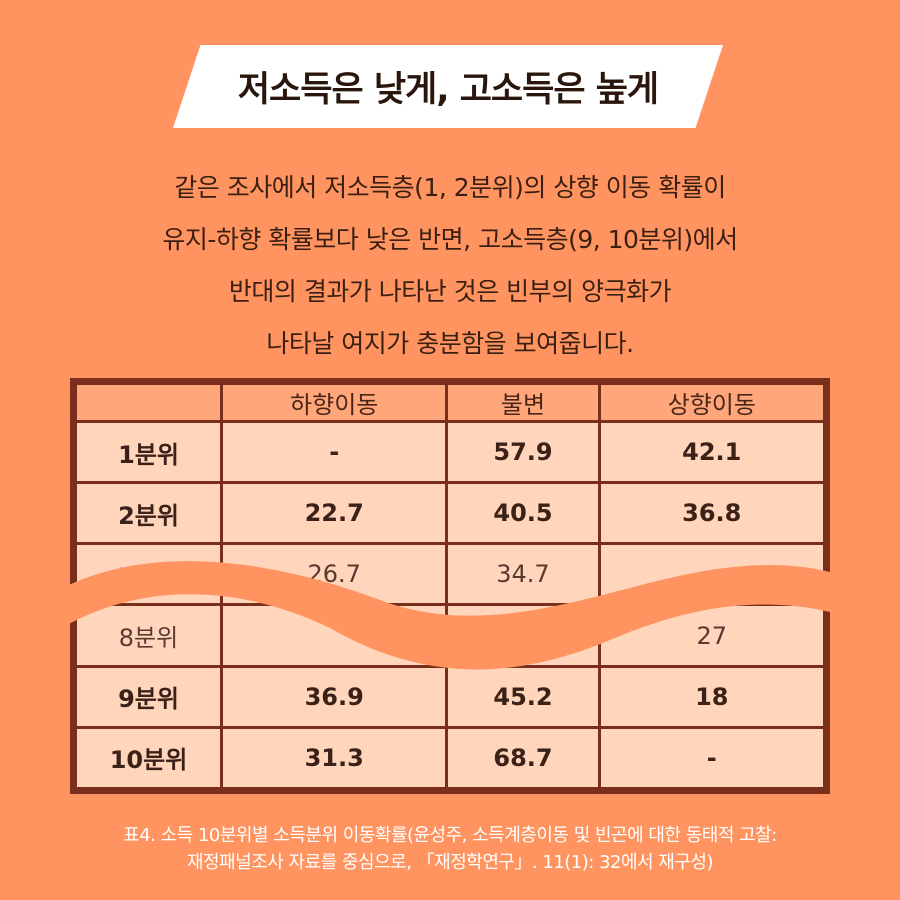 Image resolution: width=900 pixels, height=900 pixels. Describe the element at coordinates (523, 696) in the screenshot. I see `cell-unchanged: 45.2` at that location.